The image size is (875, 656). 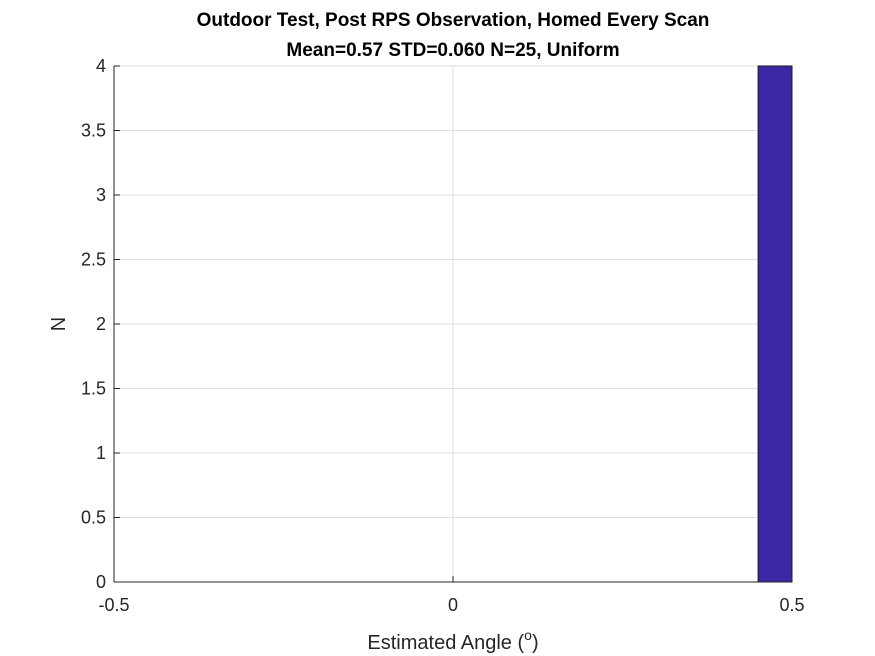 I want to click on y-axis-label: N, so click(x=59, y=324).